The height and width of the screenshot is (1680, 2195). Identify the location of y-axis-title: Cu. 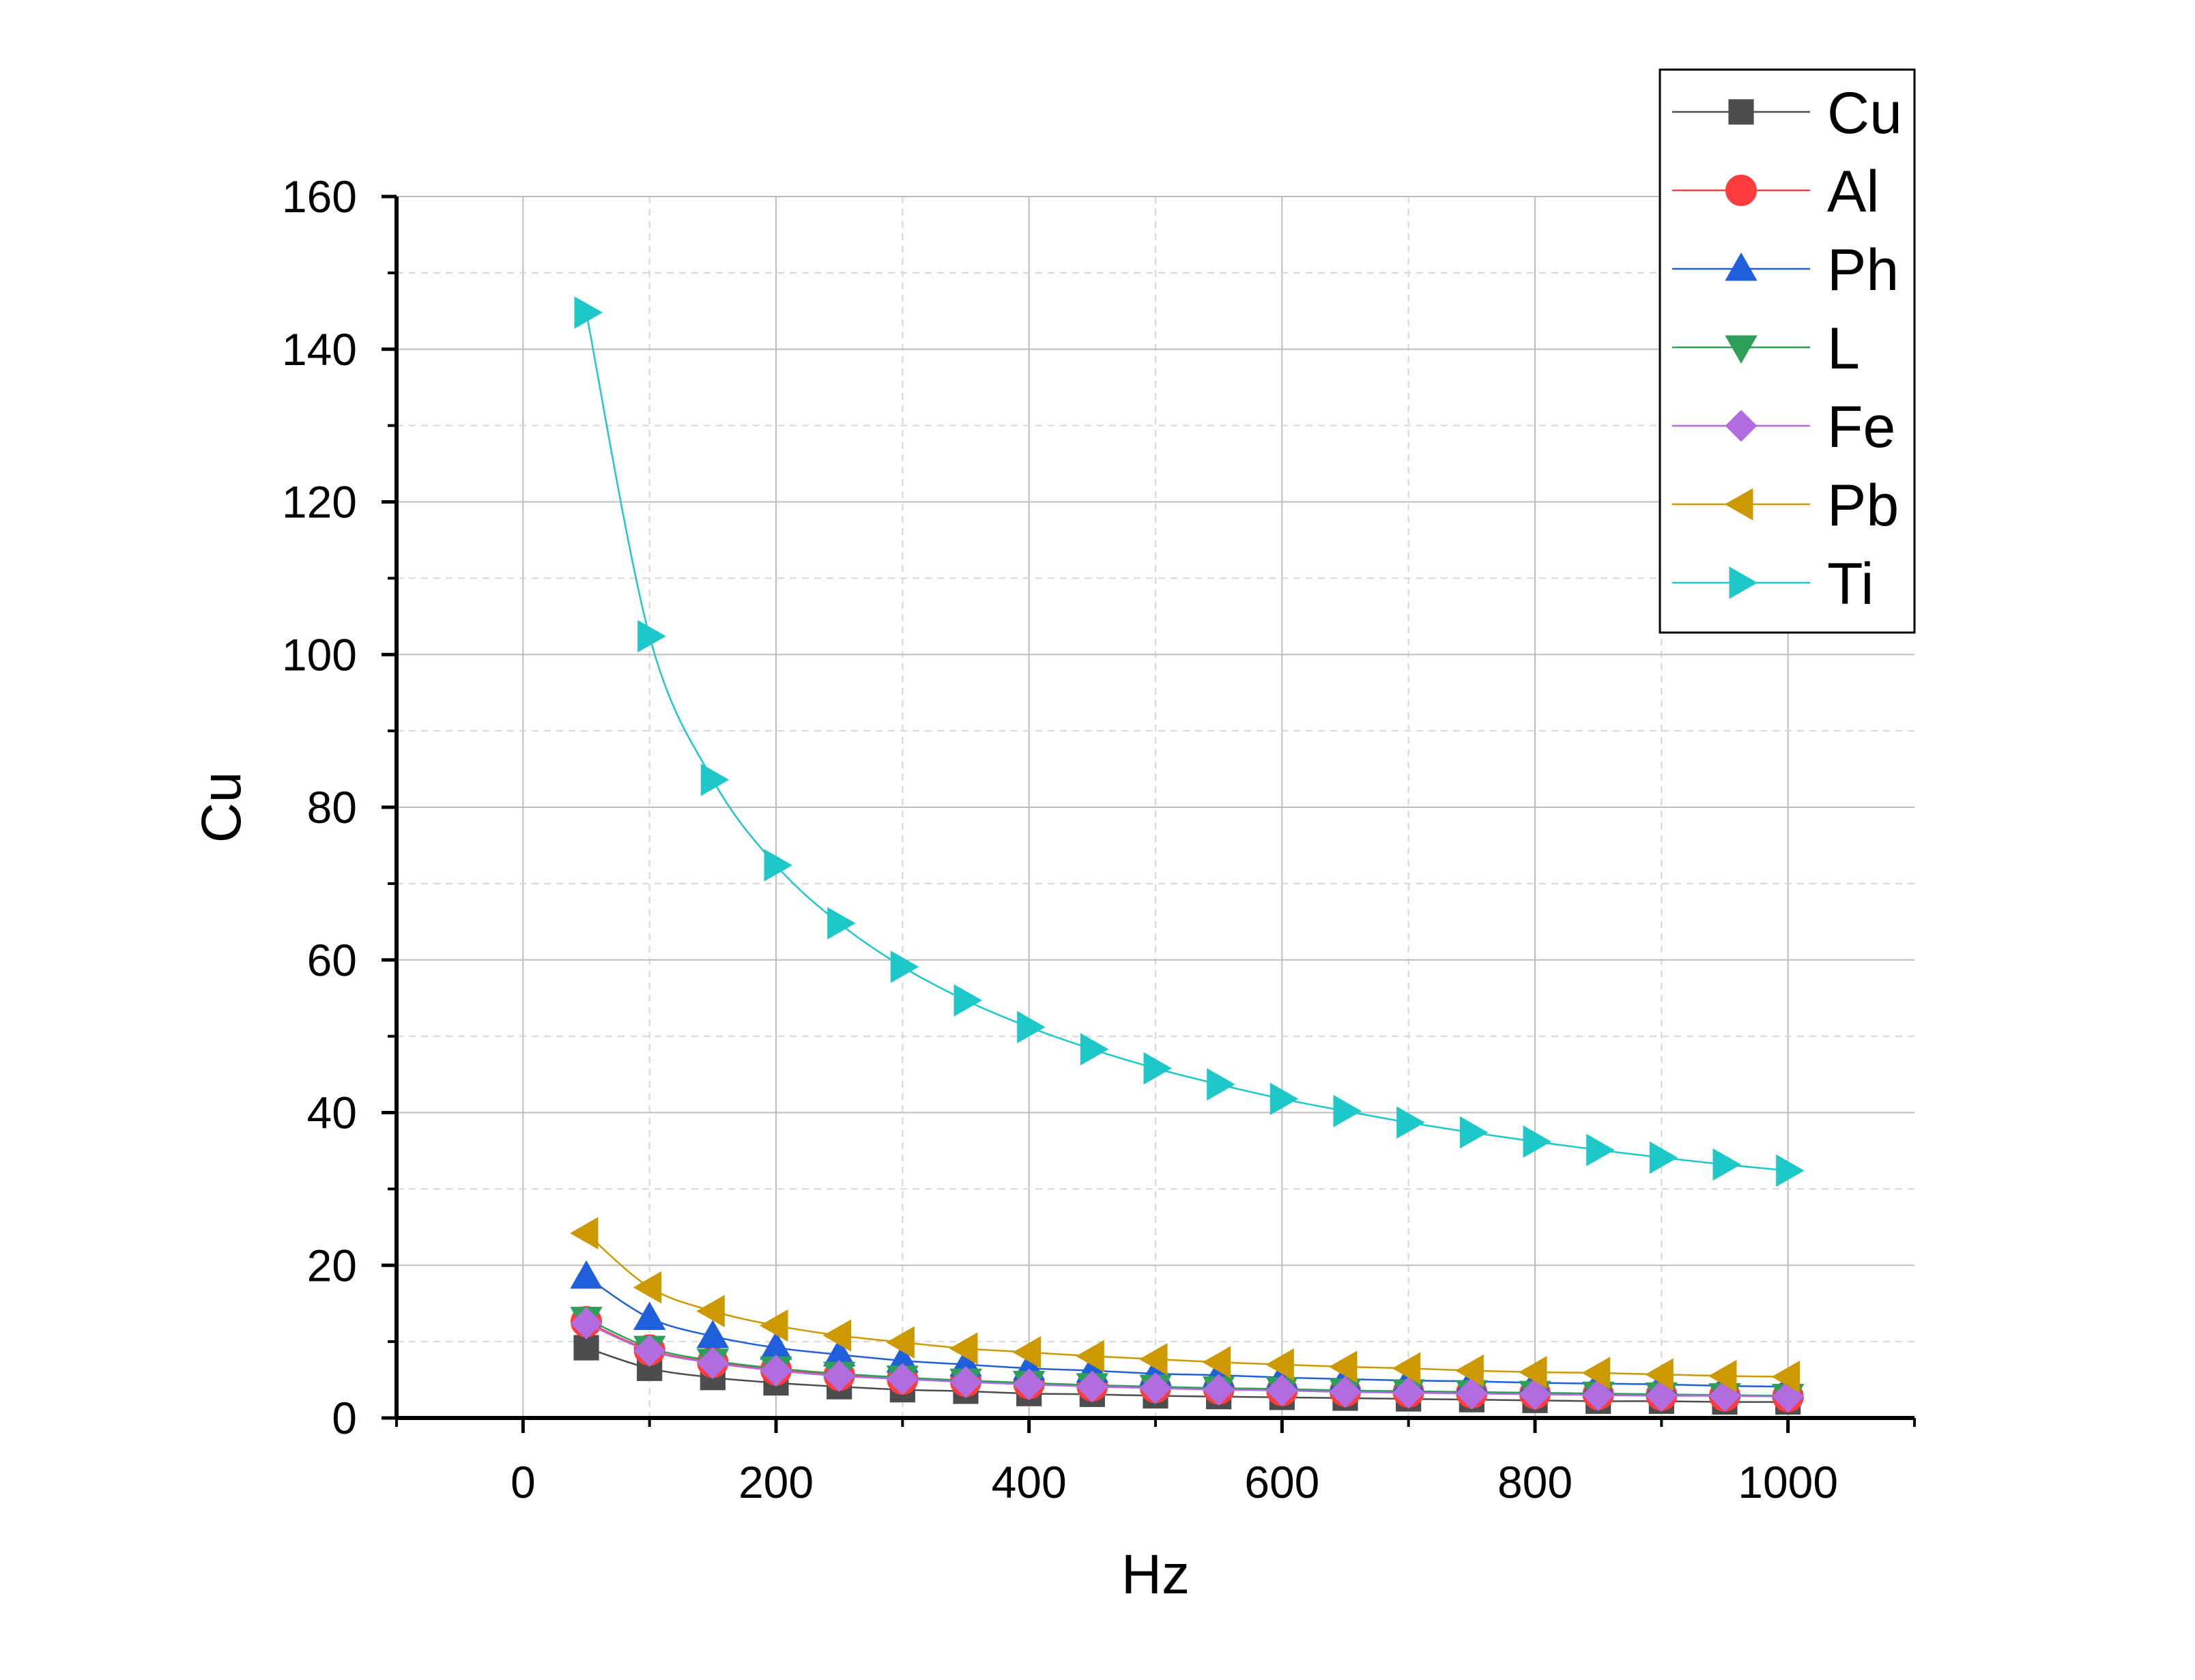
(222, 807).